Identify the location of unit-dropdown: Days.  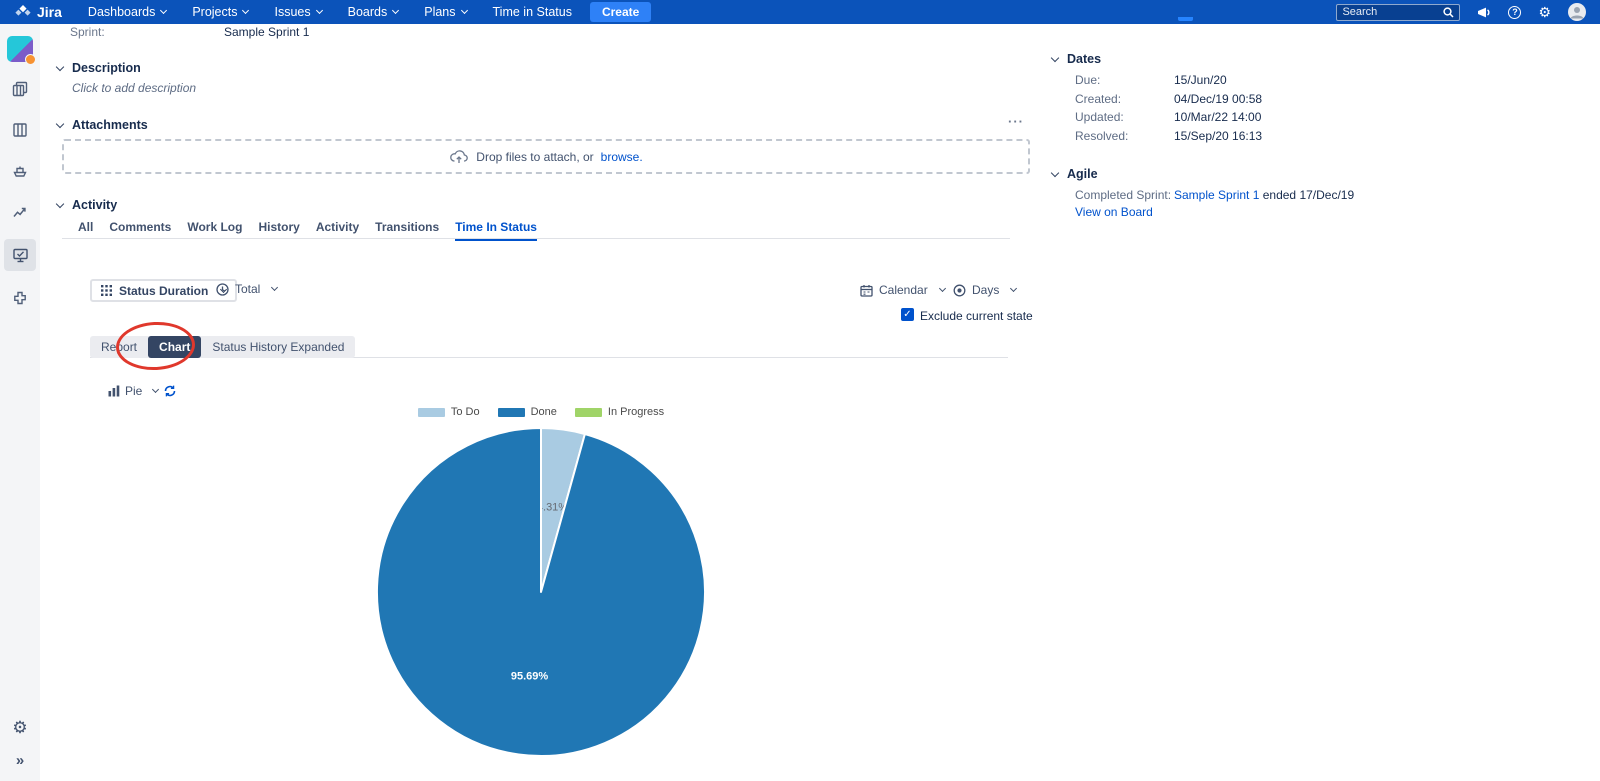
(985, 290).